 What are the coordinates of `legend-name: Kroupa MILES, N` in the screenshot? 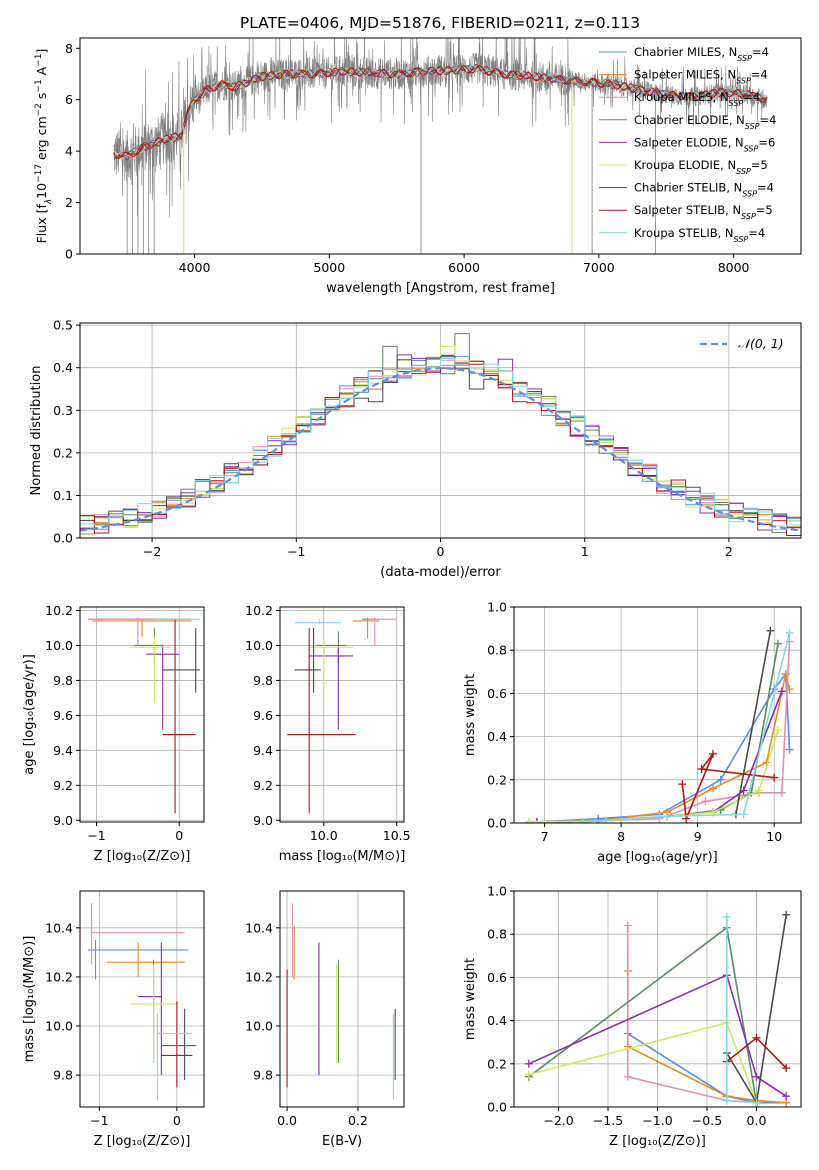 It's located at (681, 97).